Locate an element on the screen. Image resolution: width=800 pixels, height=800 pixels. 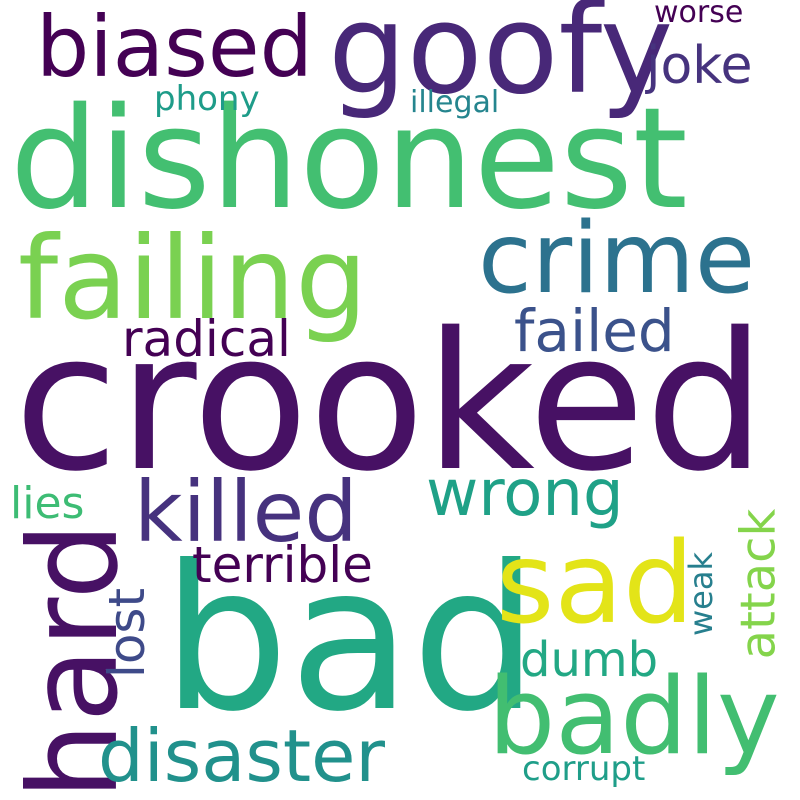
word-badly: badly is located at coordinates (634, 716).